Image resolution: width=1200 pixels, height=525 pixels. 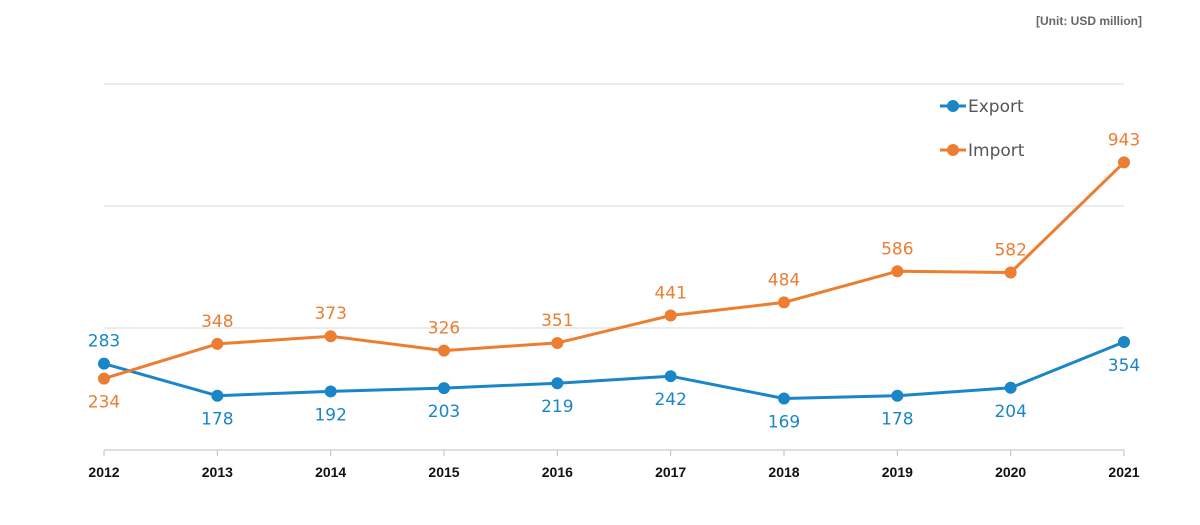 I want to click on import-data-label: 348, so click(x=217, y=322).